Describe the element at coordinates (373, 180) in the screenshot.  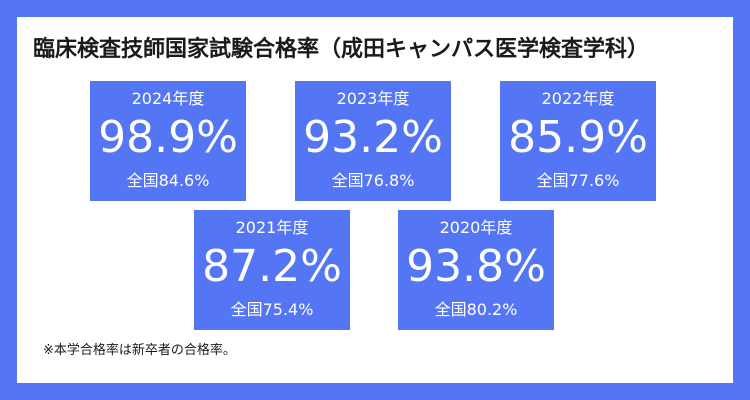
I see `stat-national-rate: 全国76.8%` at that location.